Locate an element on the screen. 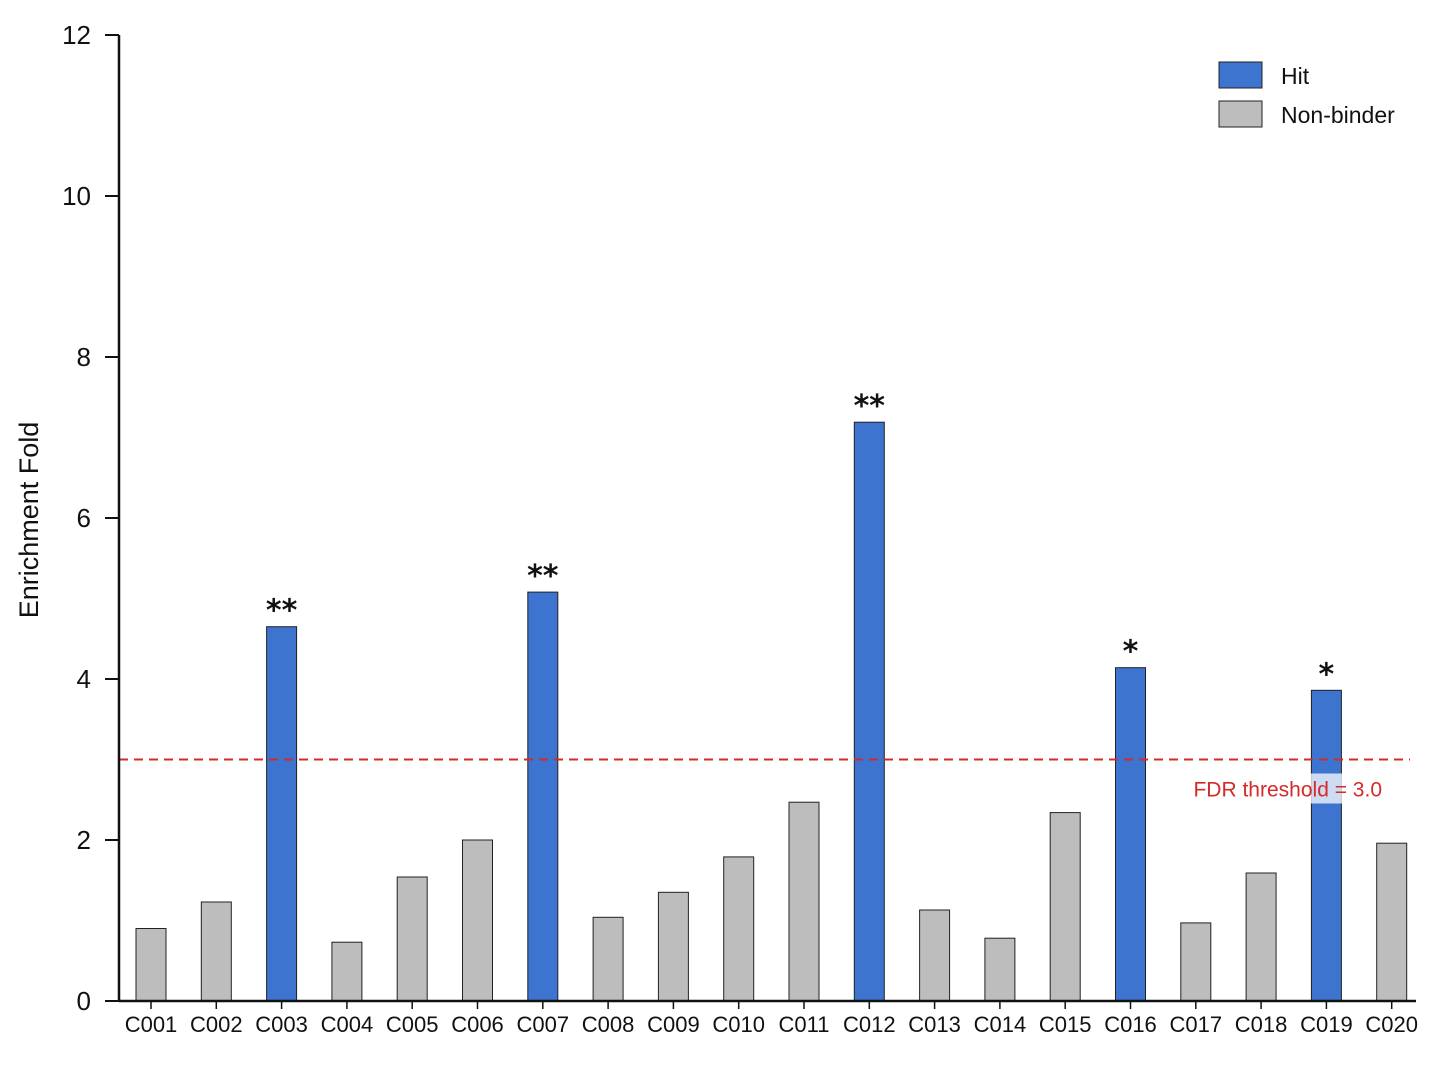 The image size is (1448, 1086). bar-c011 is located at coordinates (804, 901).